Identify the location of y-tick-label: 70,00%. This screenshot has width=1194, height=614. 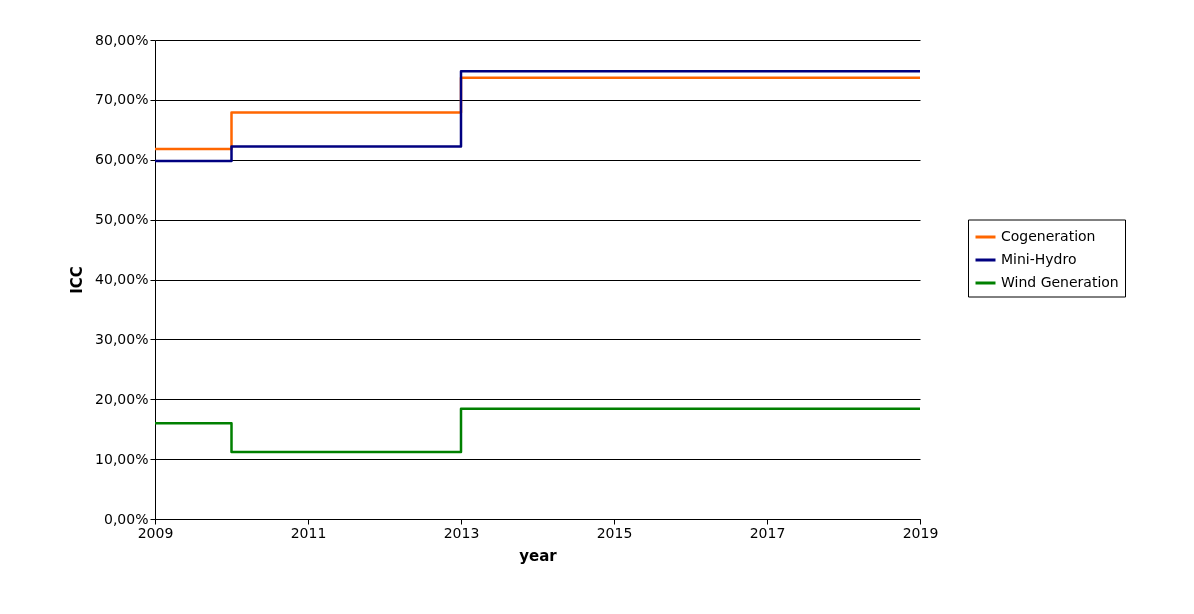
(122, 99).